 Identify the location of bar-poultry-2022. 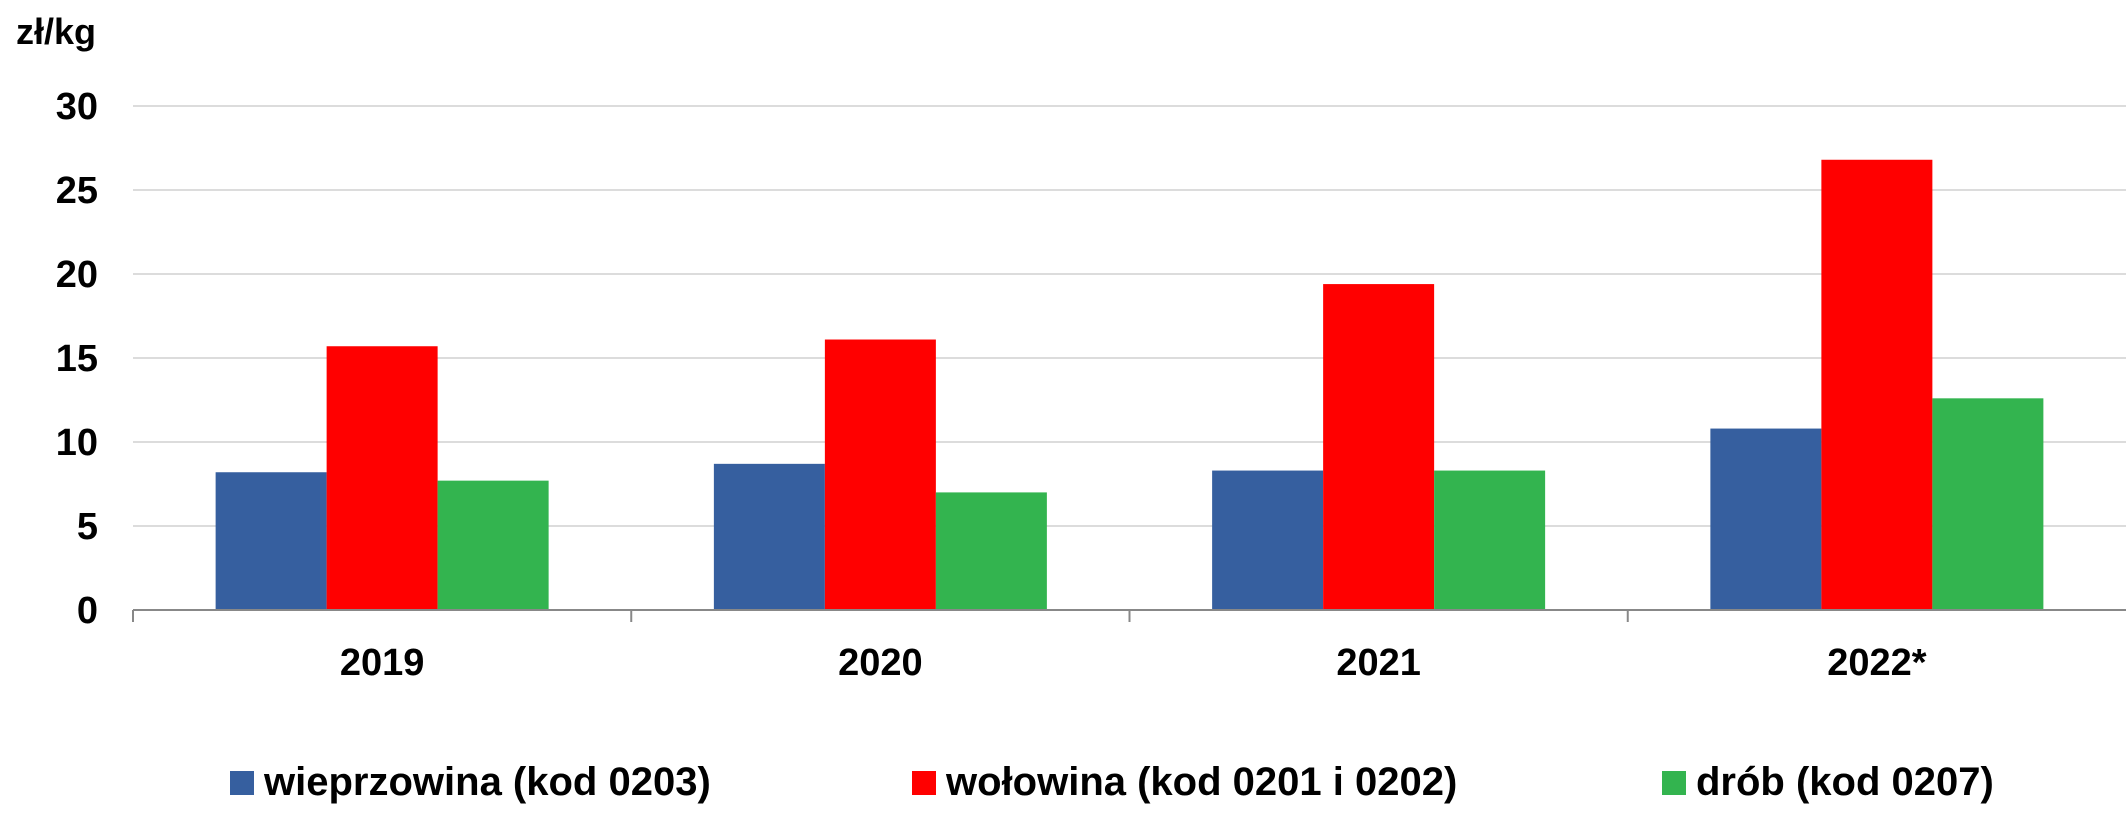
(1988, 504).